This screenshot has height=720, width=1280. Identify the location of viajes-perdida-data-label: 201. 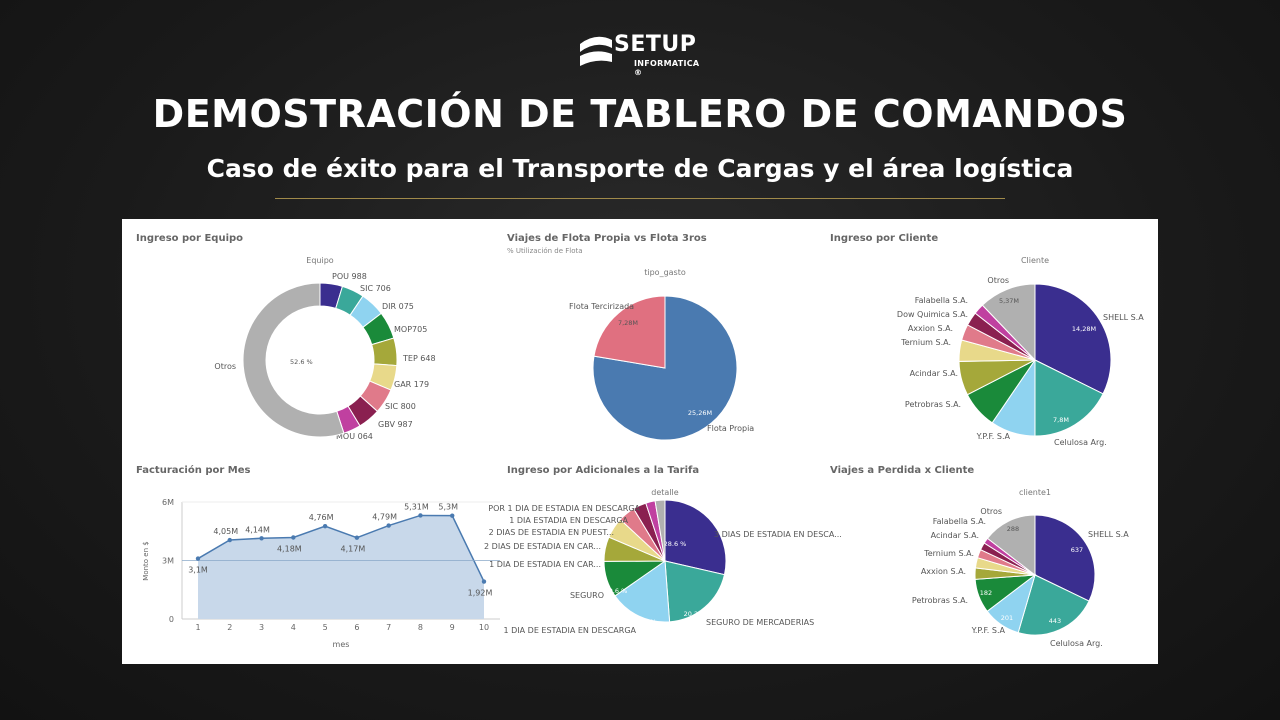
(1007, 618).